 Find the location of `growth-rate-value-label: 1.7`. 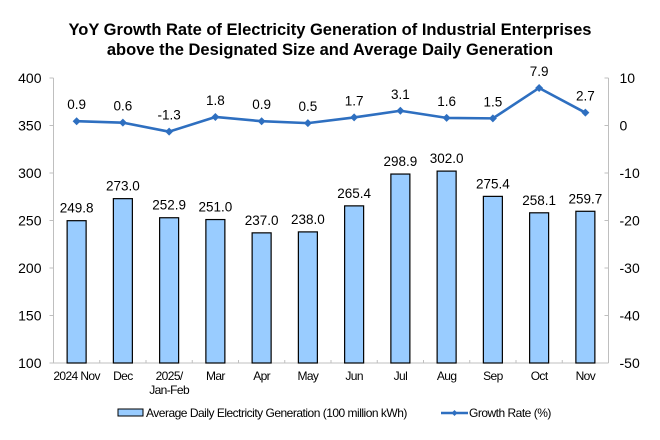

growth-rate-value-label: 1.7 is located at coordinates (354, 100).